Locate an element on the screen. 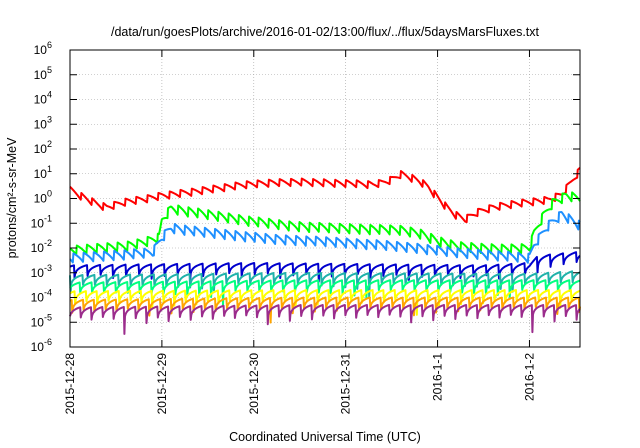  y-tick-label: 10⁻² is located at coordinates (41, 246).